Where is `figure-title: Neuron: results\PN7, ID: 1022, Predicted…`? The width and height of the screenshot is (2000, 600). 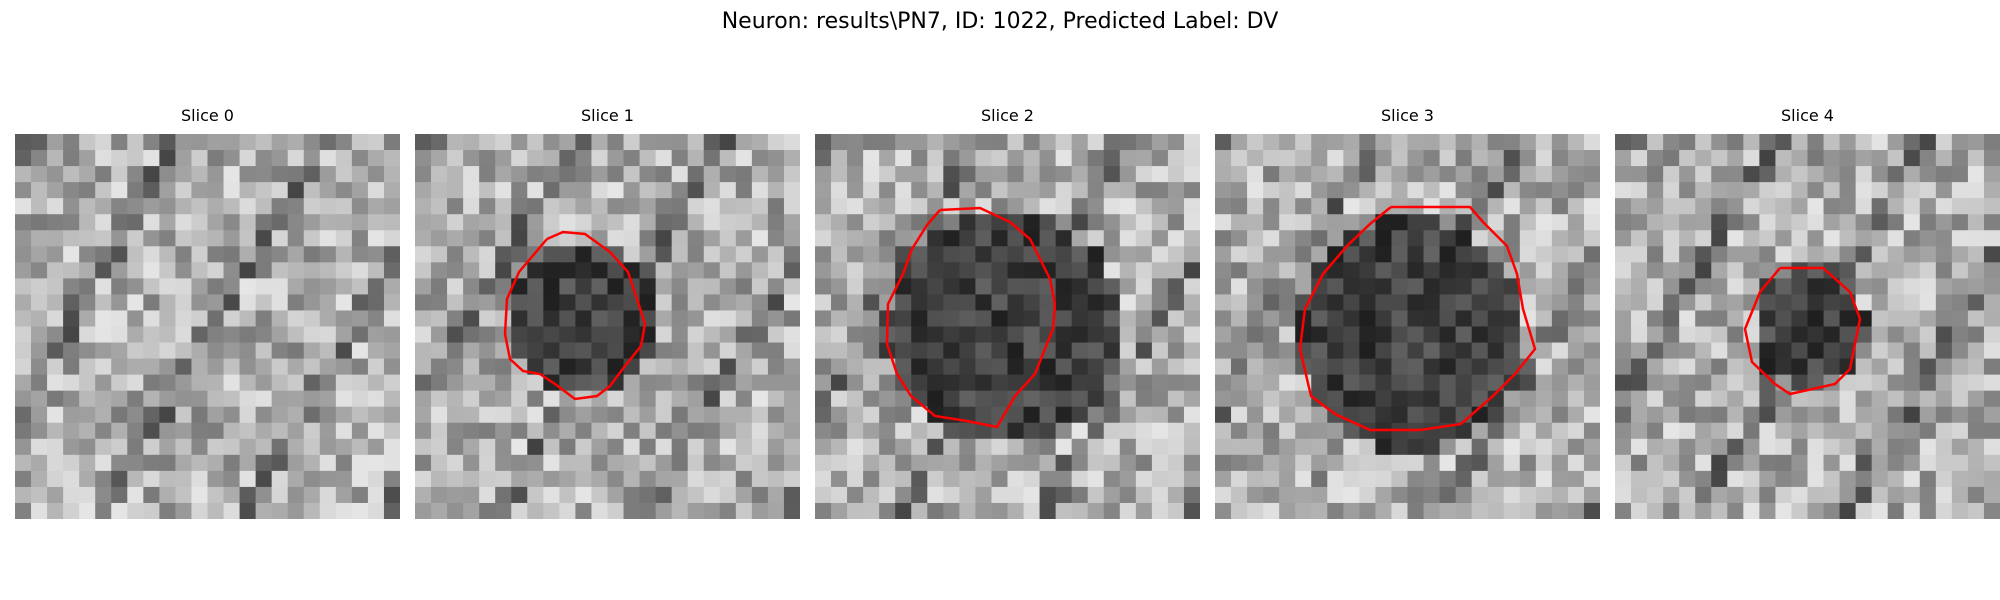 figure-title: Neuron: results\PN7, ID: 1022, Predicted… is located at coordinates (1000, 21).